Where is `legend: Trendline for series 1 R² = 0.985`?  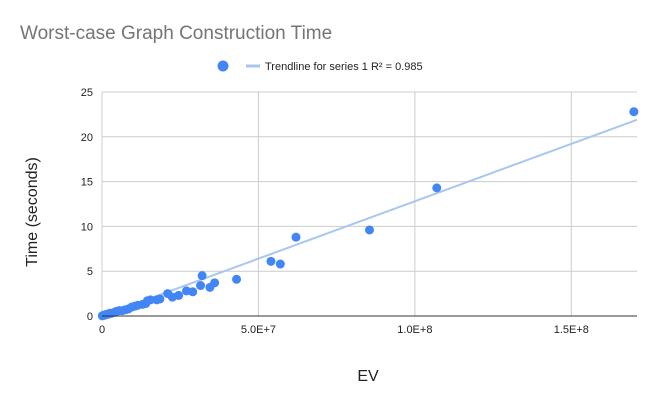
legend: Trendline for series 1 R² = 0.985 is located at coordinates (320, 66).